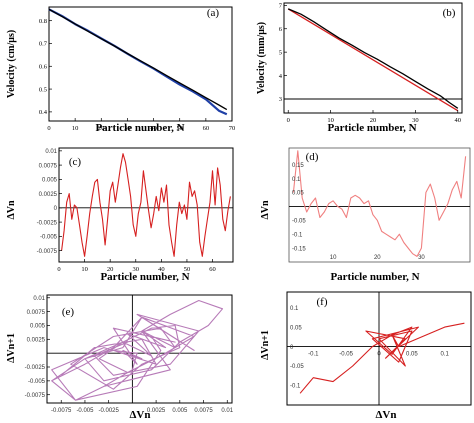 The width and height of the screenshot is (474, 423). I want to click on y-tick-label: -0.1, so click(297, 235).